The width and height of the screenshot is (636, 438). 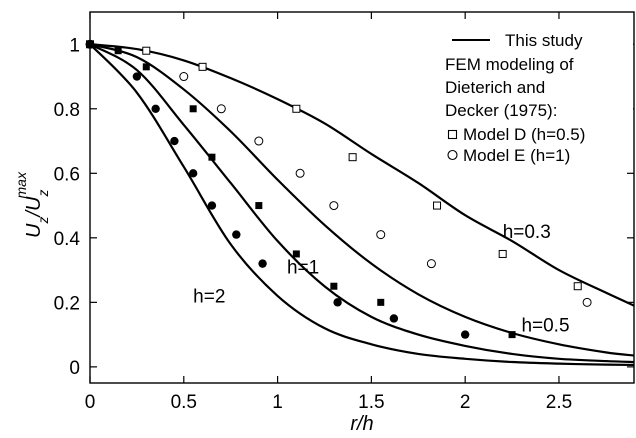 I want to click on x-tick-label: 0.5, so click(x=184, y=402).